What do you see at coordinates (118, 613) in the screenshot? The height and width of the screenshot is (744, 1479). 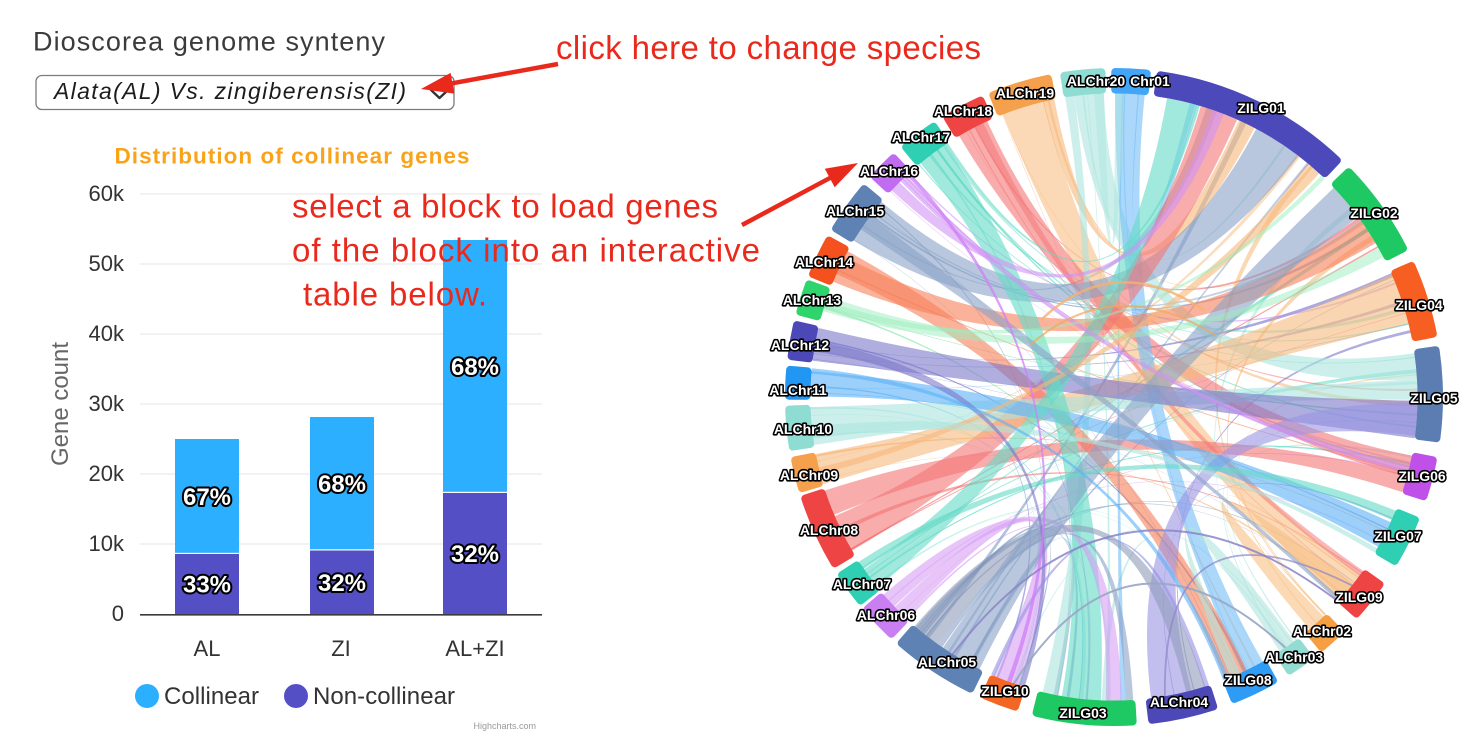 I see `svg-text: 0` at bounding box center [118, 613].